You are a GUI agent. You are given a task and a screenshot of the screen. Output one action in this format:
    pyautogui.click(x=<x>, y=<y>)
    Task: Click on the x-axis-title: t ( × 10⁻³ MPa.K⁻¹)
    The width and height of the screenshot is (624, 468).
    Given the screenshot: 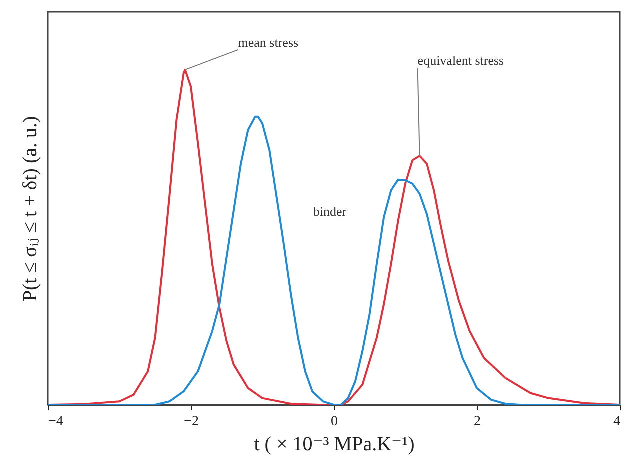 What is the action you would take?
    pyautogui.click(x=334, y=445)
    